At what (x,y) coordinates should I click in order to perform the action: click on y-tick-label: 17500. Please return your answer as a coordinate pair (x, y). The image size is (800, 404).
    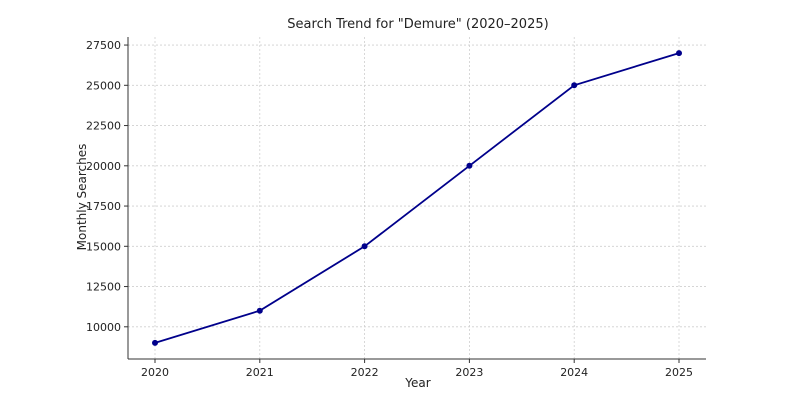
    Looking at the image, I should click on (103, 206).